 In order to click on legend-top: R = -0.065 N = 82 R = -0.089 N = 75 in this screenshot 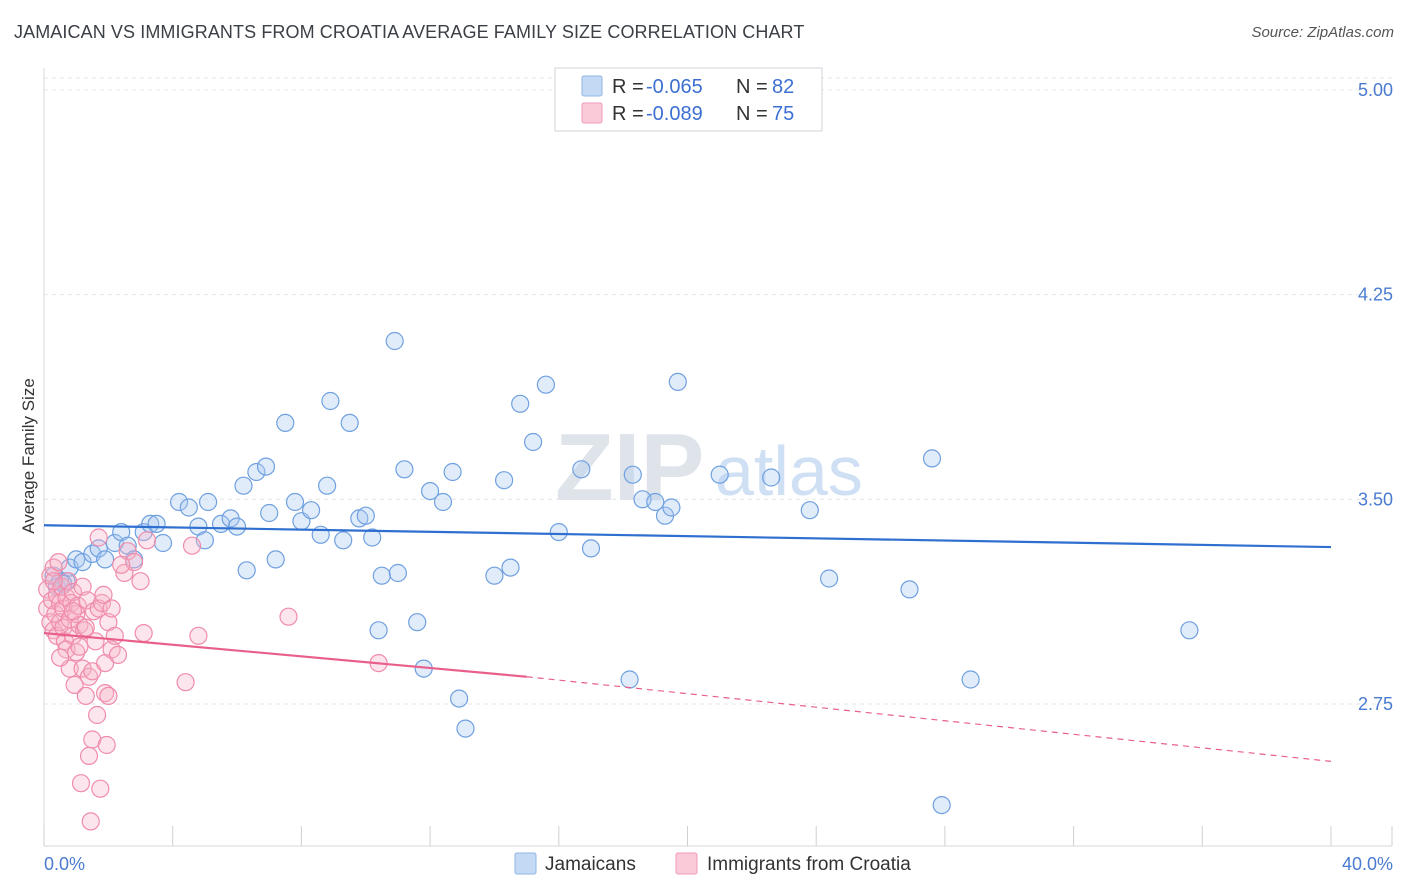, I will do `click(688, 99)`.